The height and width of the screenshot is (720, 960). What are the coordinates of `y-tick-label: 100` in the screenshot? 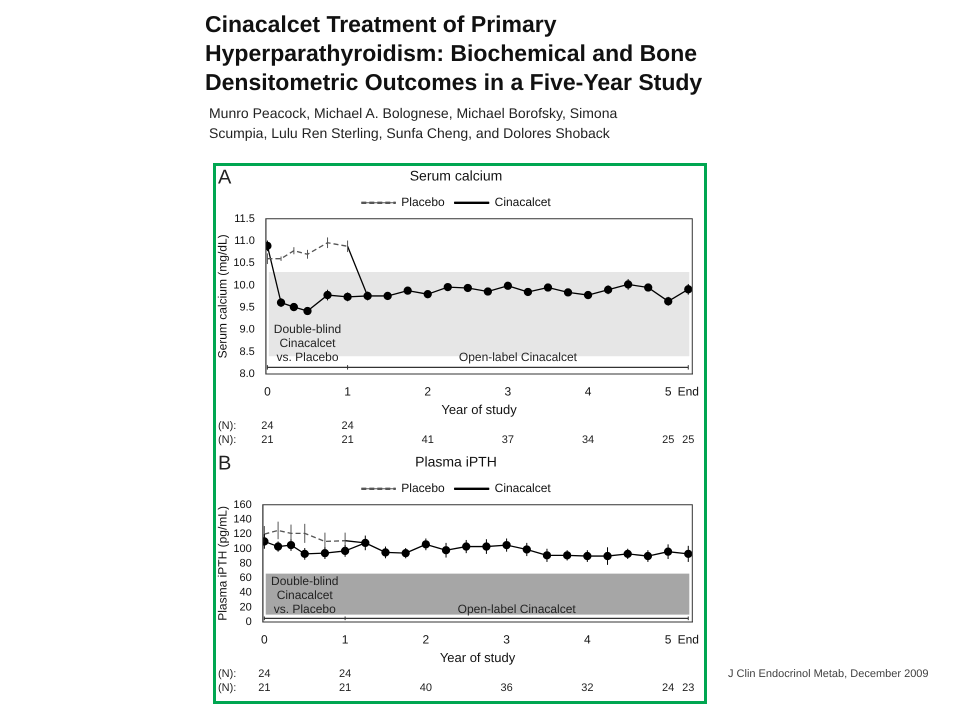 It's located at (242, 548).